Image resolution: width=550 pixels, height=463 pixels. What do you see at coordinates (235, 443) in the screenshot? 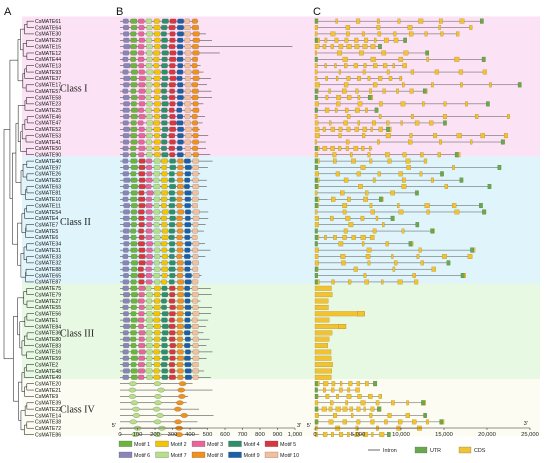
I see `motif-legend-swatch` at bounding box center [235, 443].